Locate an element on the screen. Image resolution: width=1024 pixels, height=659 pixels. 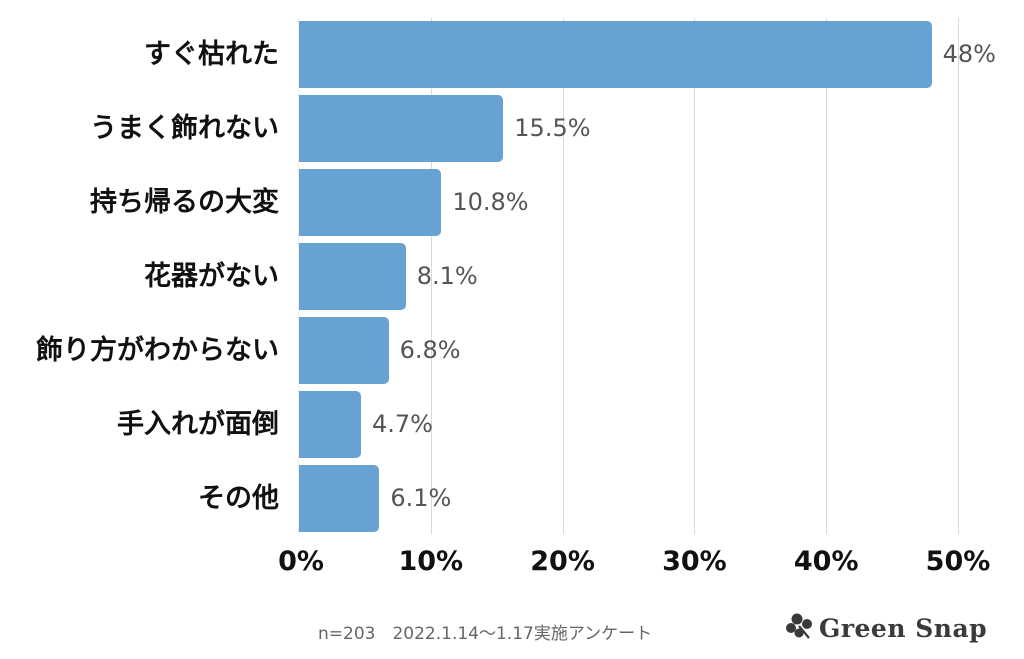
value-label: 6.8% is located at coordinates (430, 350).